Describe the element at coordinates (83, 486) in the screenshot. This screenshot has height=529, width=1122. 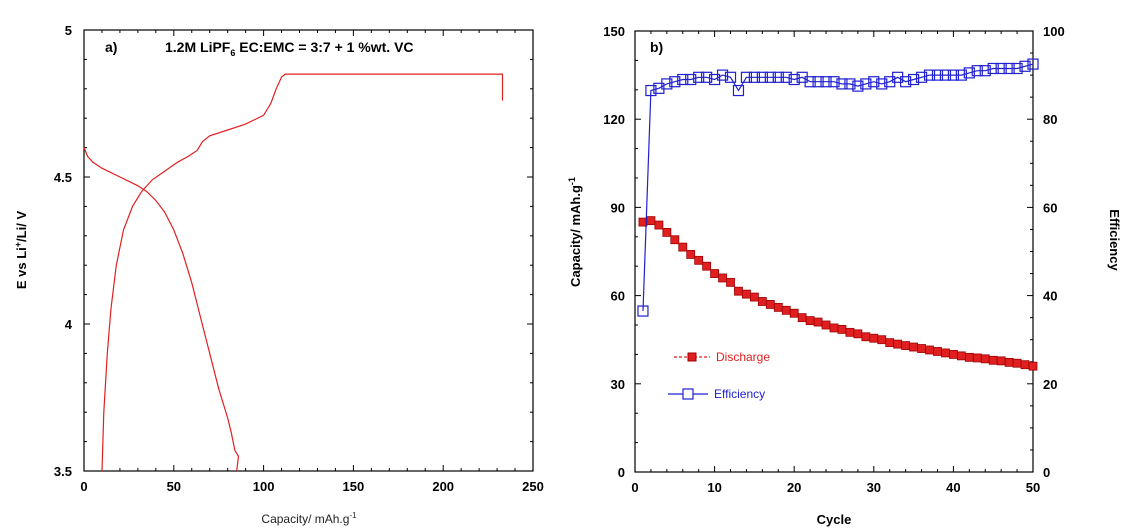
I see `panel-a-x-tick-label: 0` at that location.